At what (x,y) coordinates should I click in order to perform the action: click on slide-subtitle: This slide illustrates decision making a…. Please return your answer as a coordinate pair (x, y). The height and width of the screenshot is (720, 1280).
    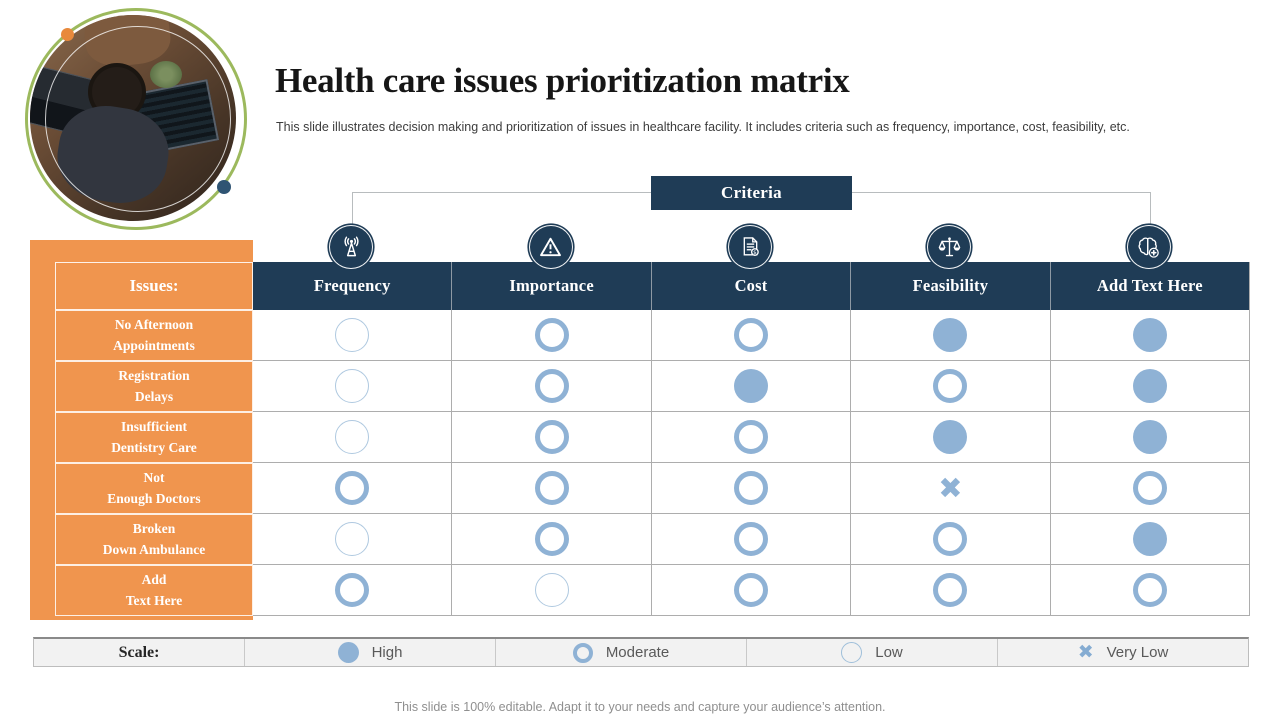
    Looking at the image, I should click on (703, 127).